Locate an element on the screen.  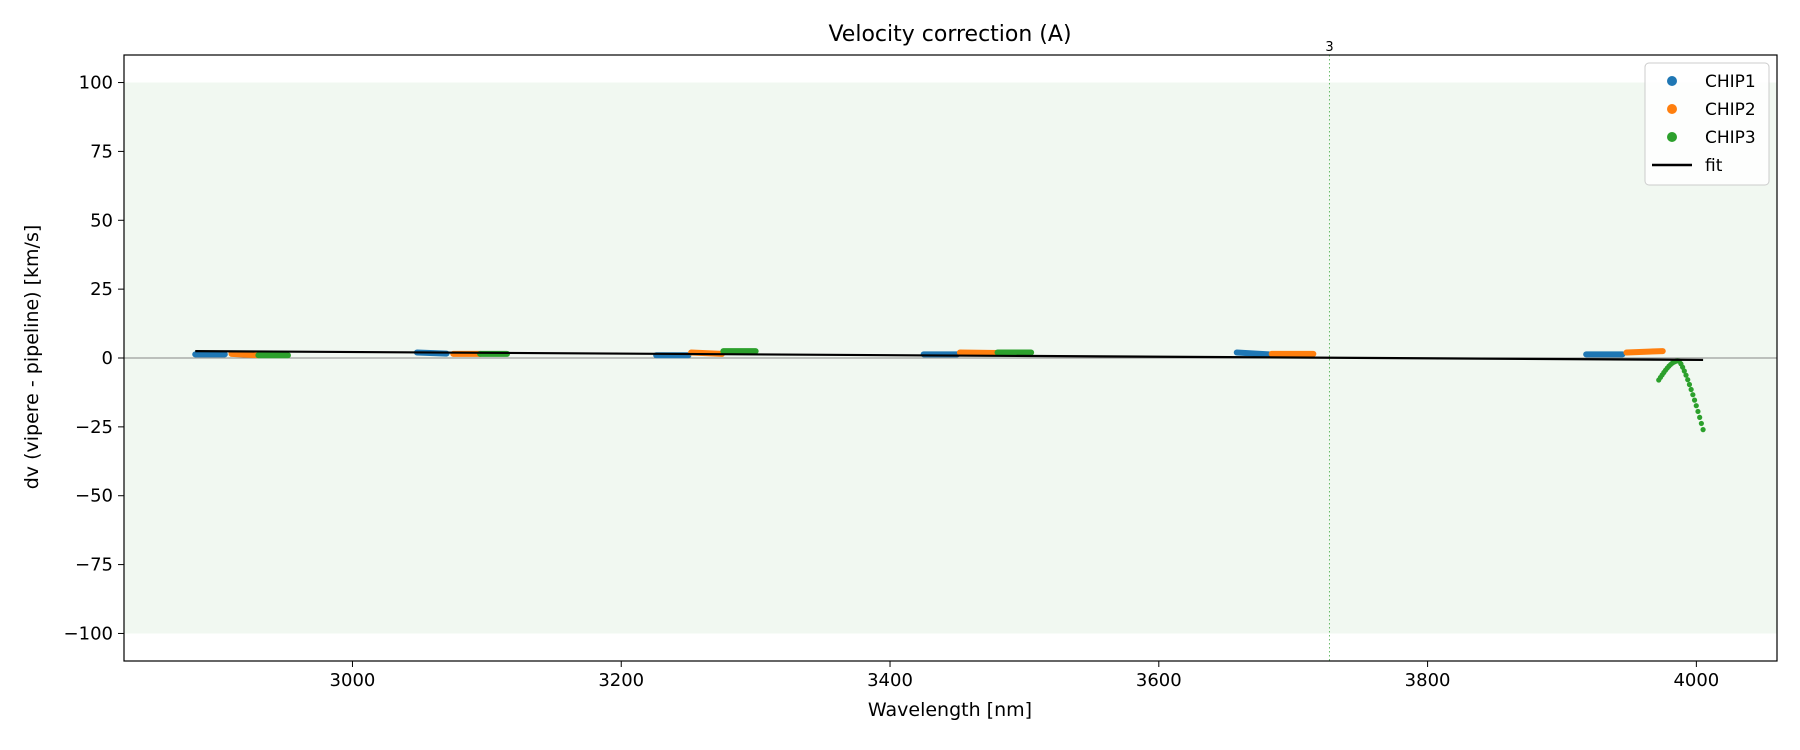
y-tick-label: 50 is located at coordinates (101, 220).